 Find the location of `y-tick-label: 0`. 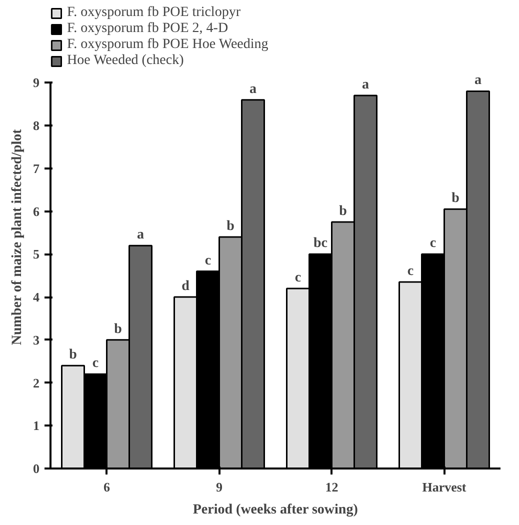

y-tick-label: 0 is located at coordinates (36, 468).